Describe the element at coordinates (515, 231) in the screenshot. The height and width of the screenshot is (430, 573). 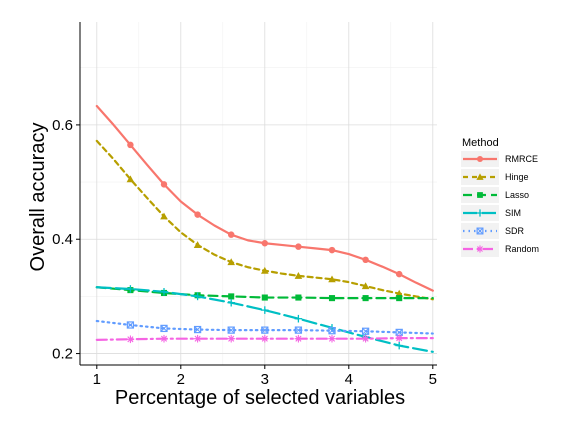
I see `legend-label: SDR` at that location.